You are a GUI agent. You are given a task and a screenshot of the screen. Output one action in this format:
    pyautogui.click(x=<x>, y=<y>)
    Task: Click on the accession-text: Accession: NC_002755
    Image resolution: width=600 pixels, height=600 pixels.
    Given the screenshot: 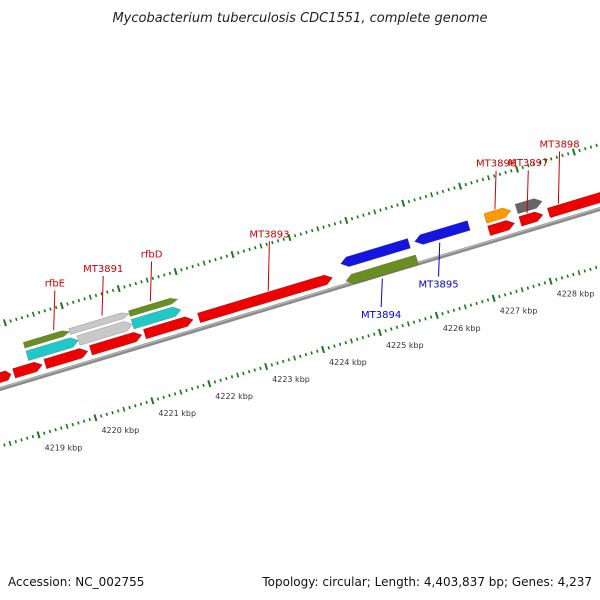 What is the action you would take?
    pyautogui.click(x=76, y=582)
    